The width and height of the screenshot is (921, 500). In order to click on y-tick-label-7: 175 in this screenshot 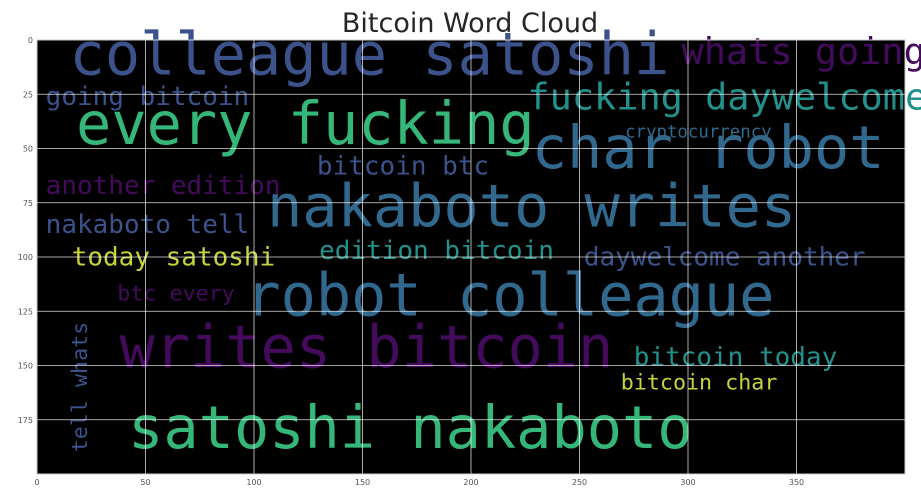, I will do `click(25, 420)`.